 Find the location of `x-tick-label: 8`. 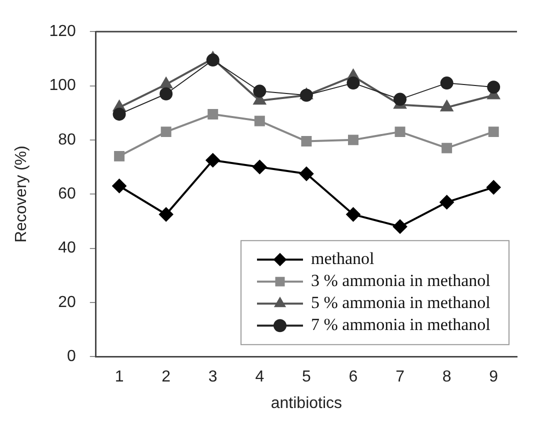

x-tick-label: 8 is located at coordinates (447, 377).